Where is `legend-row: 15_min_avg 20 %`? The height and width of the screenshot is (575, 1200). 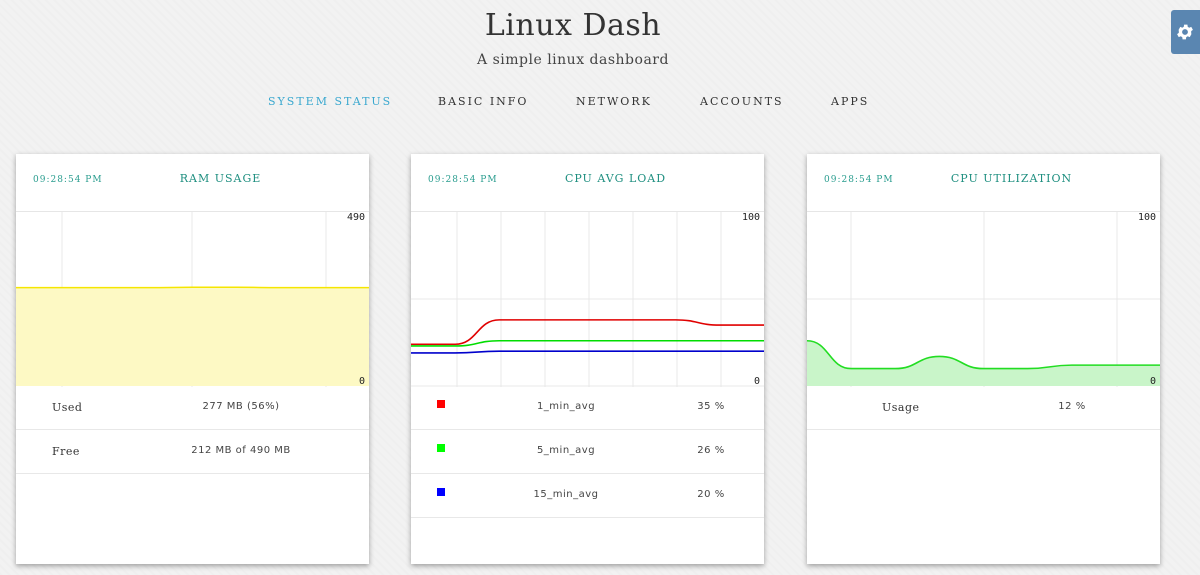
legend-row: 15_min_avg 20 % is located at coordinates (587, 496).